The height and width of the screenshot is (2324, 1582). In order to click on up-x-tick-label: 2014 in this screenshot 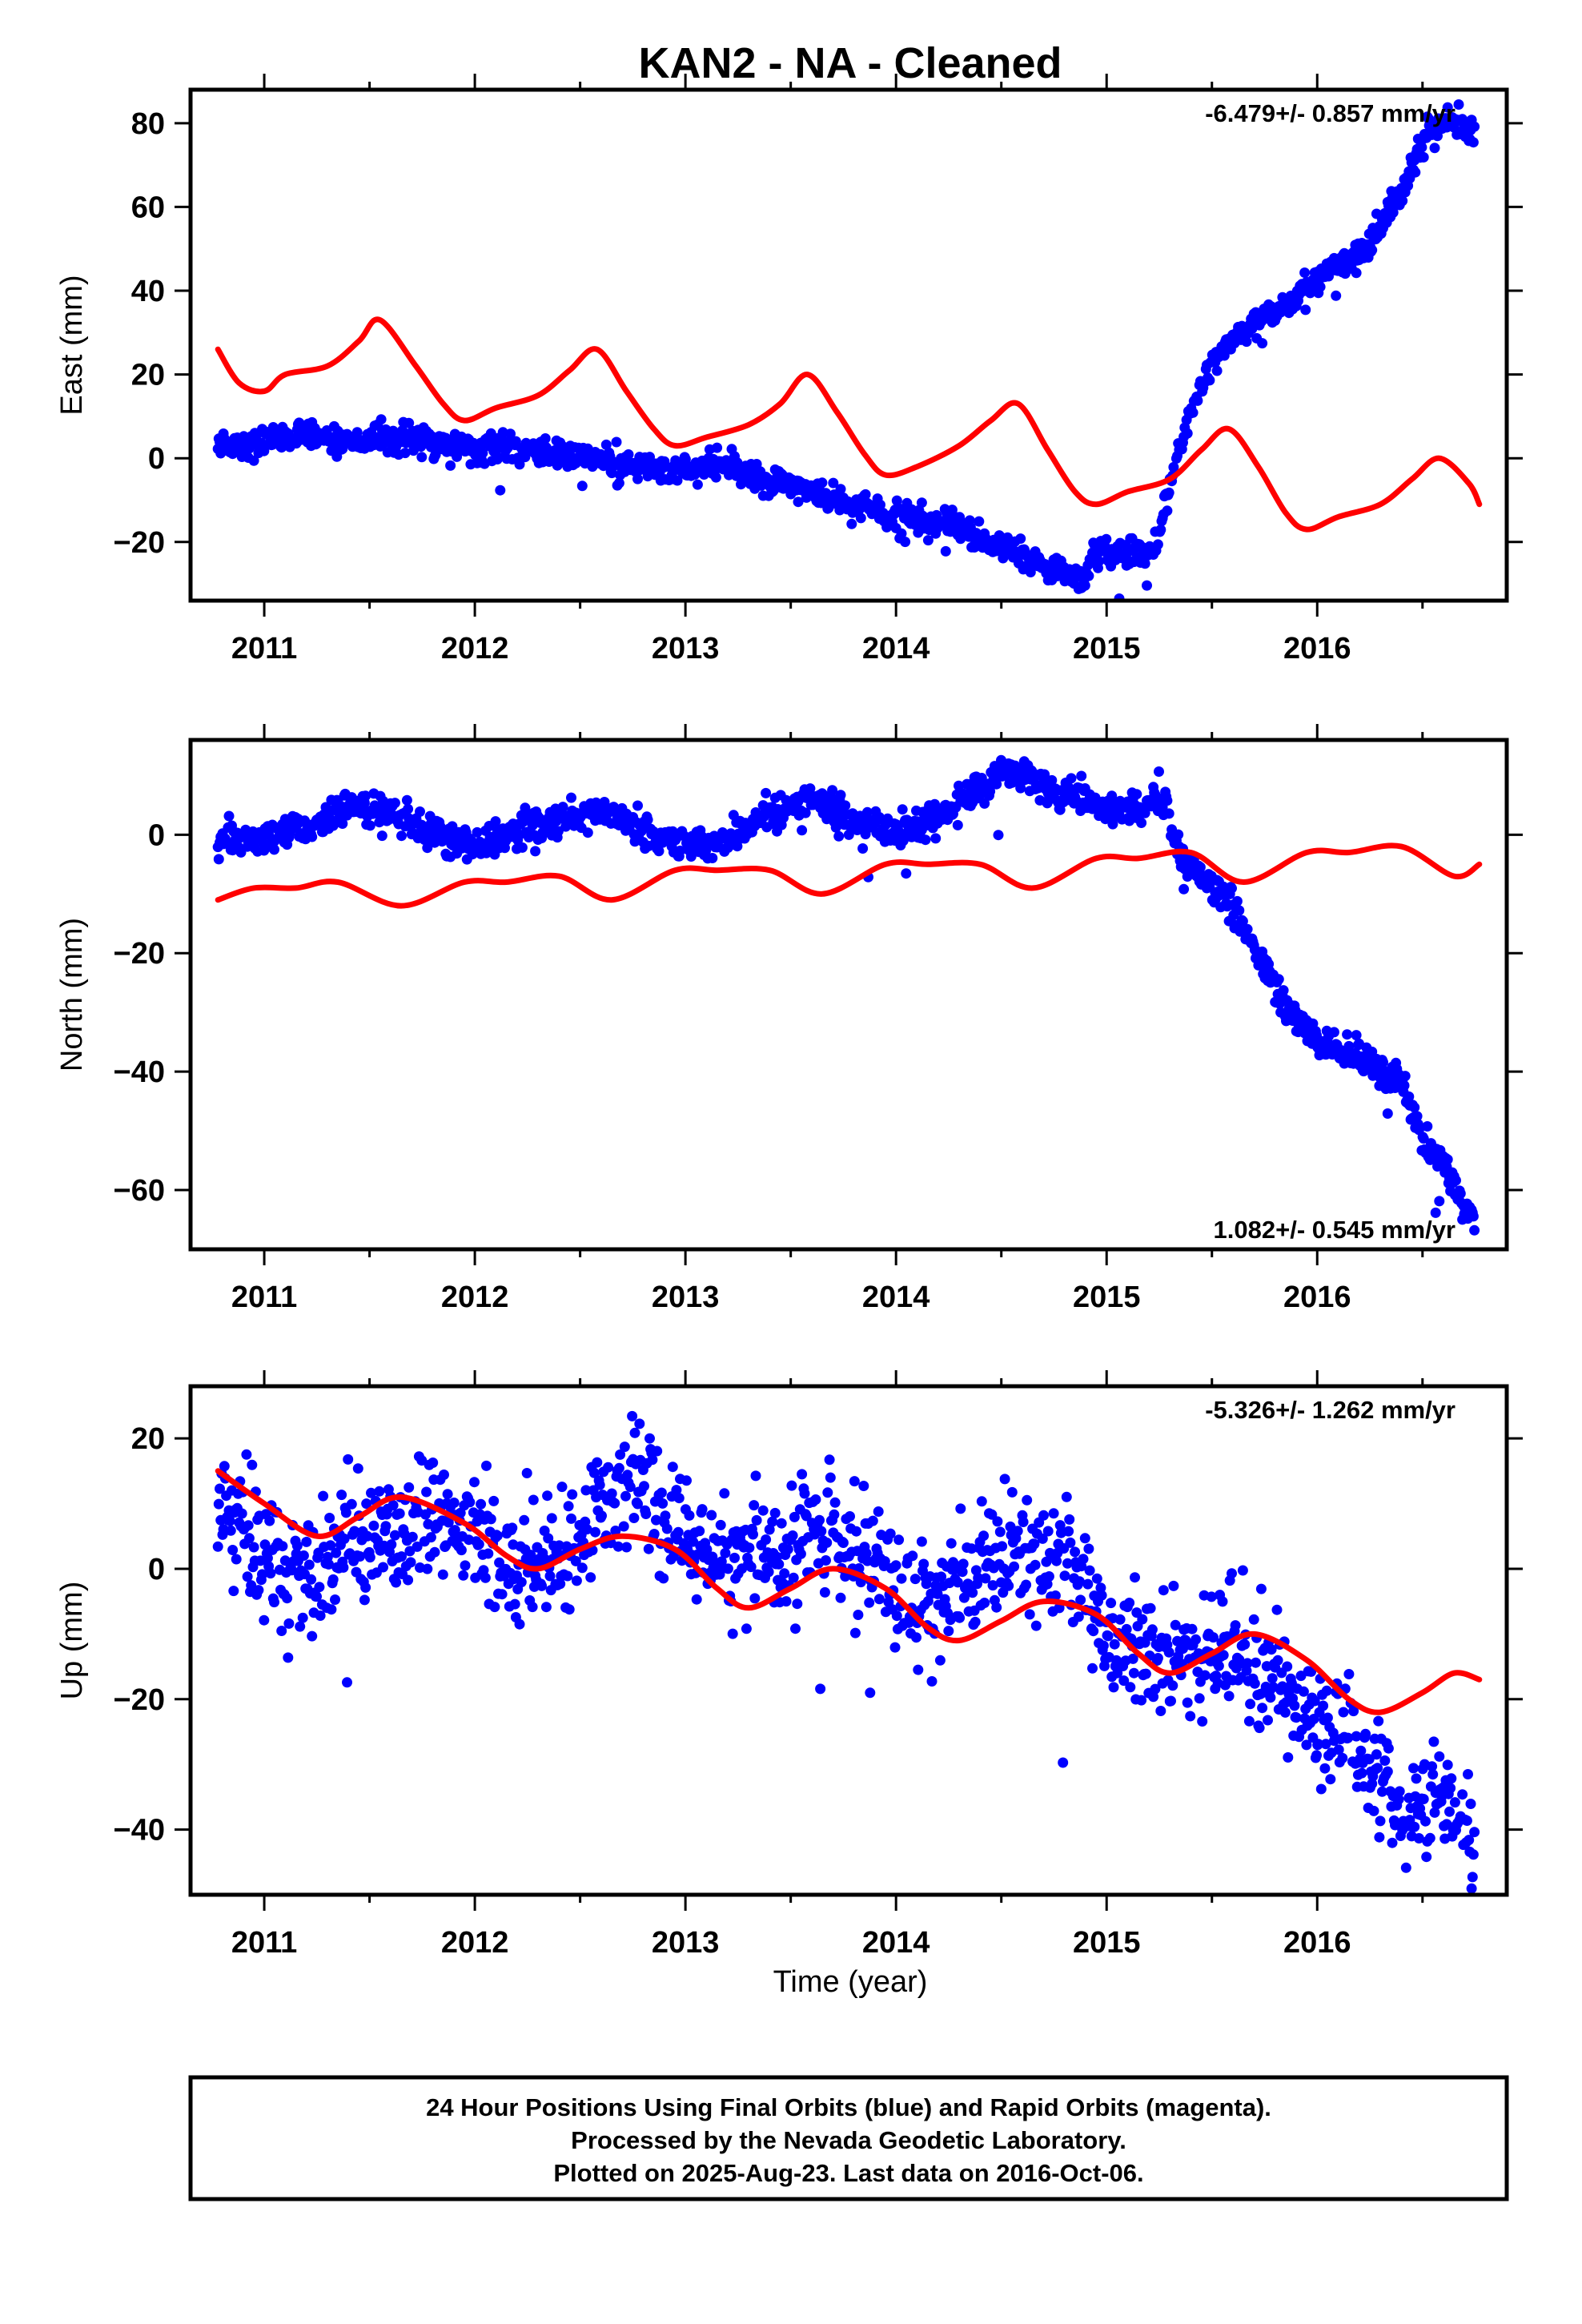, I will do `click(896, 1943)`.